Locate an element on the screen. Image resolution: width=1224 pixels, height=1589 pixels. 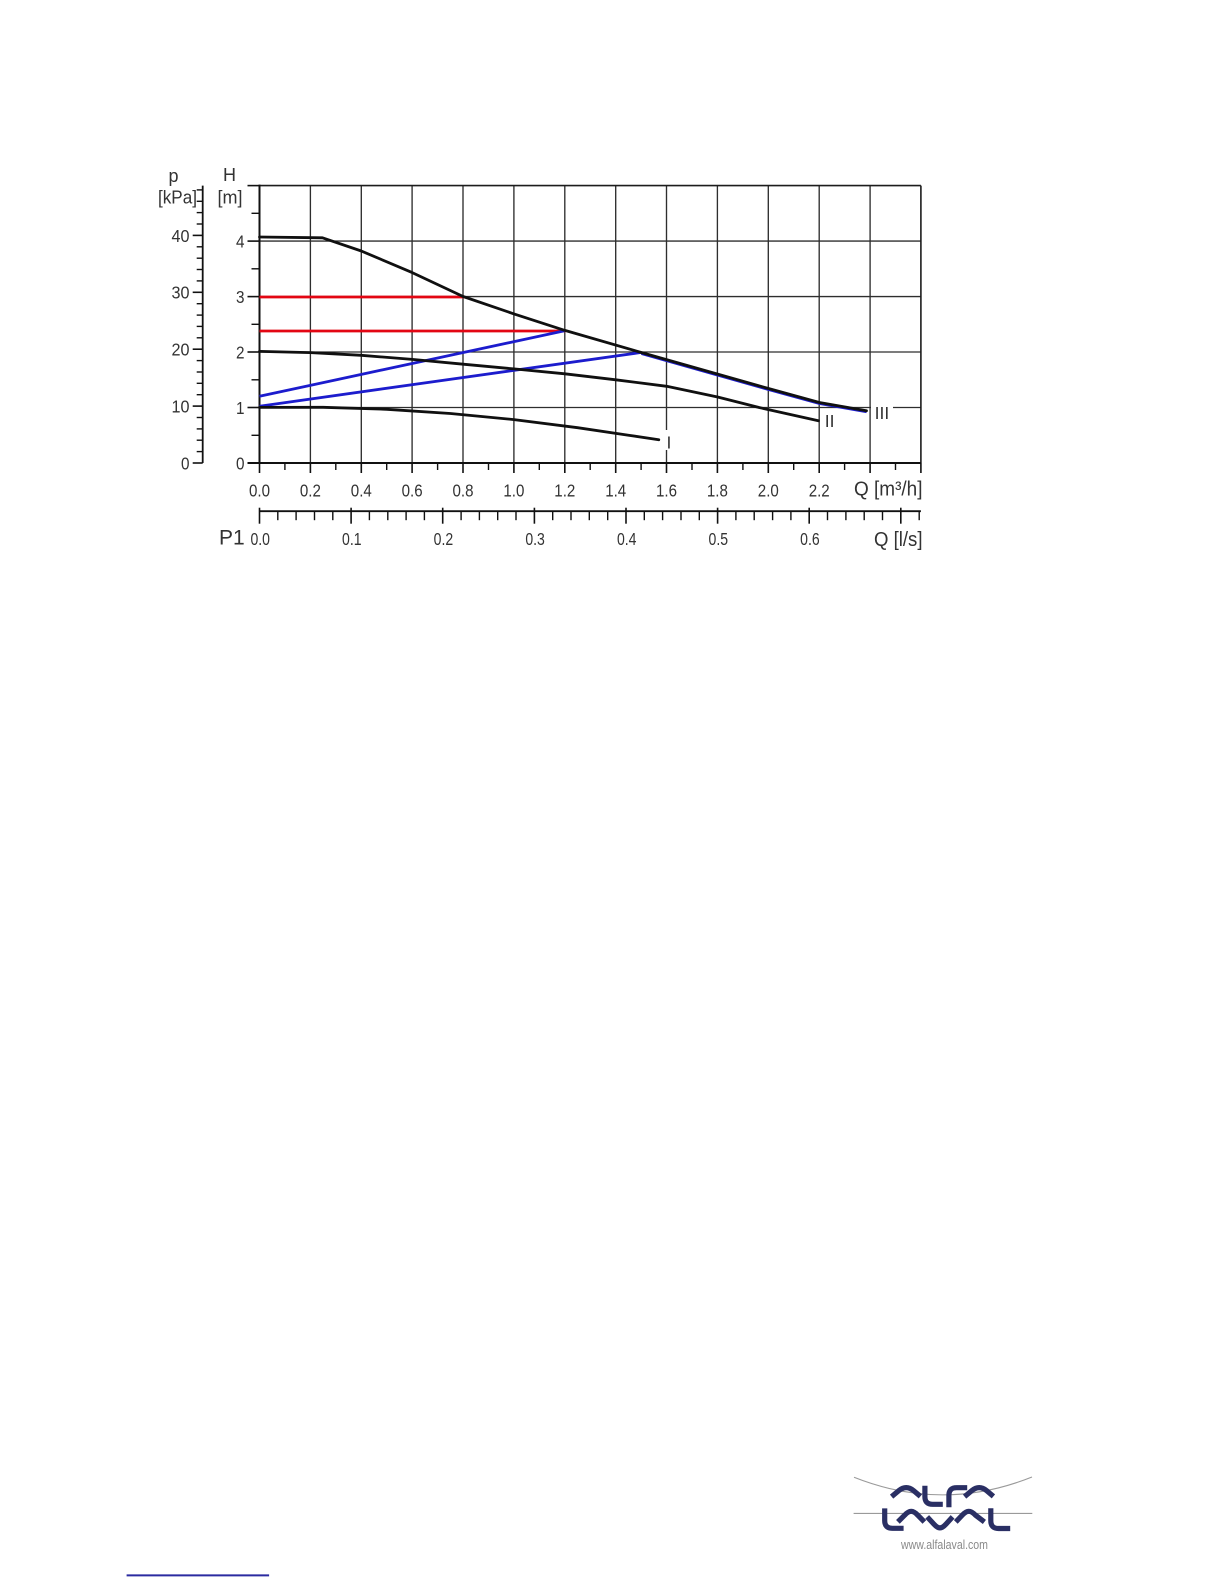
svg-text: [m] is located at coordinates (230, 198).